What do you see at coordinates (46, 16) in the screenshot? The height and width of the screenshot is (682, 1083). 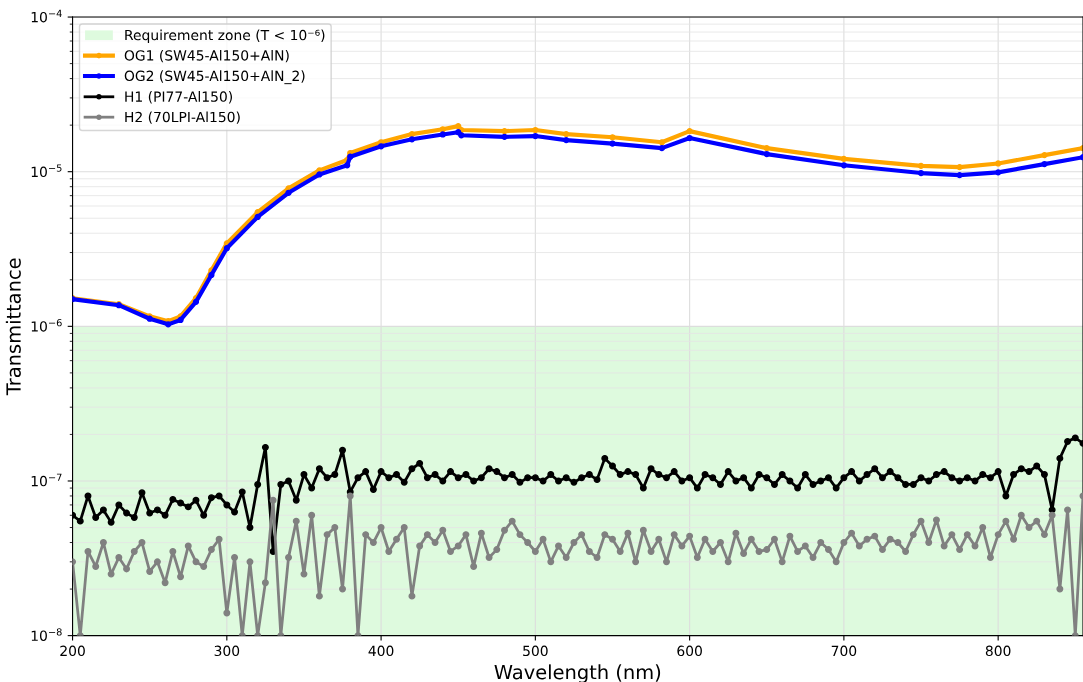 I see `y-tick-label: 10$^{−4}$` at bounding box center [46, 16].